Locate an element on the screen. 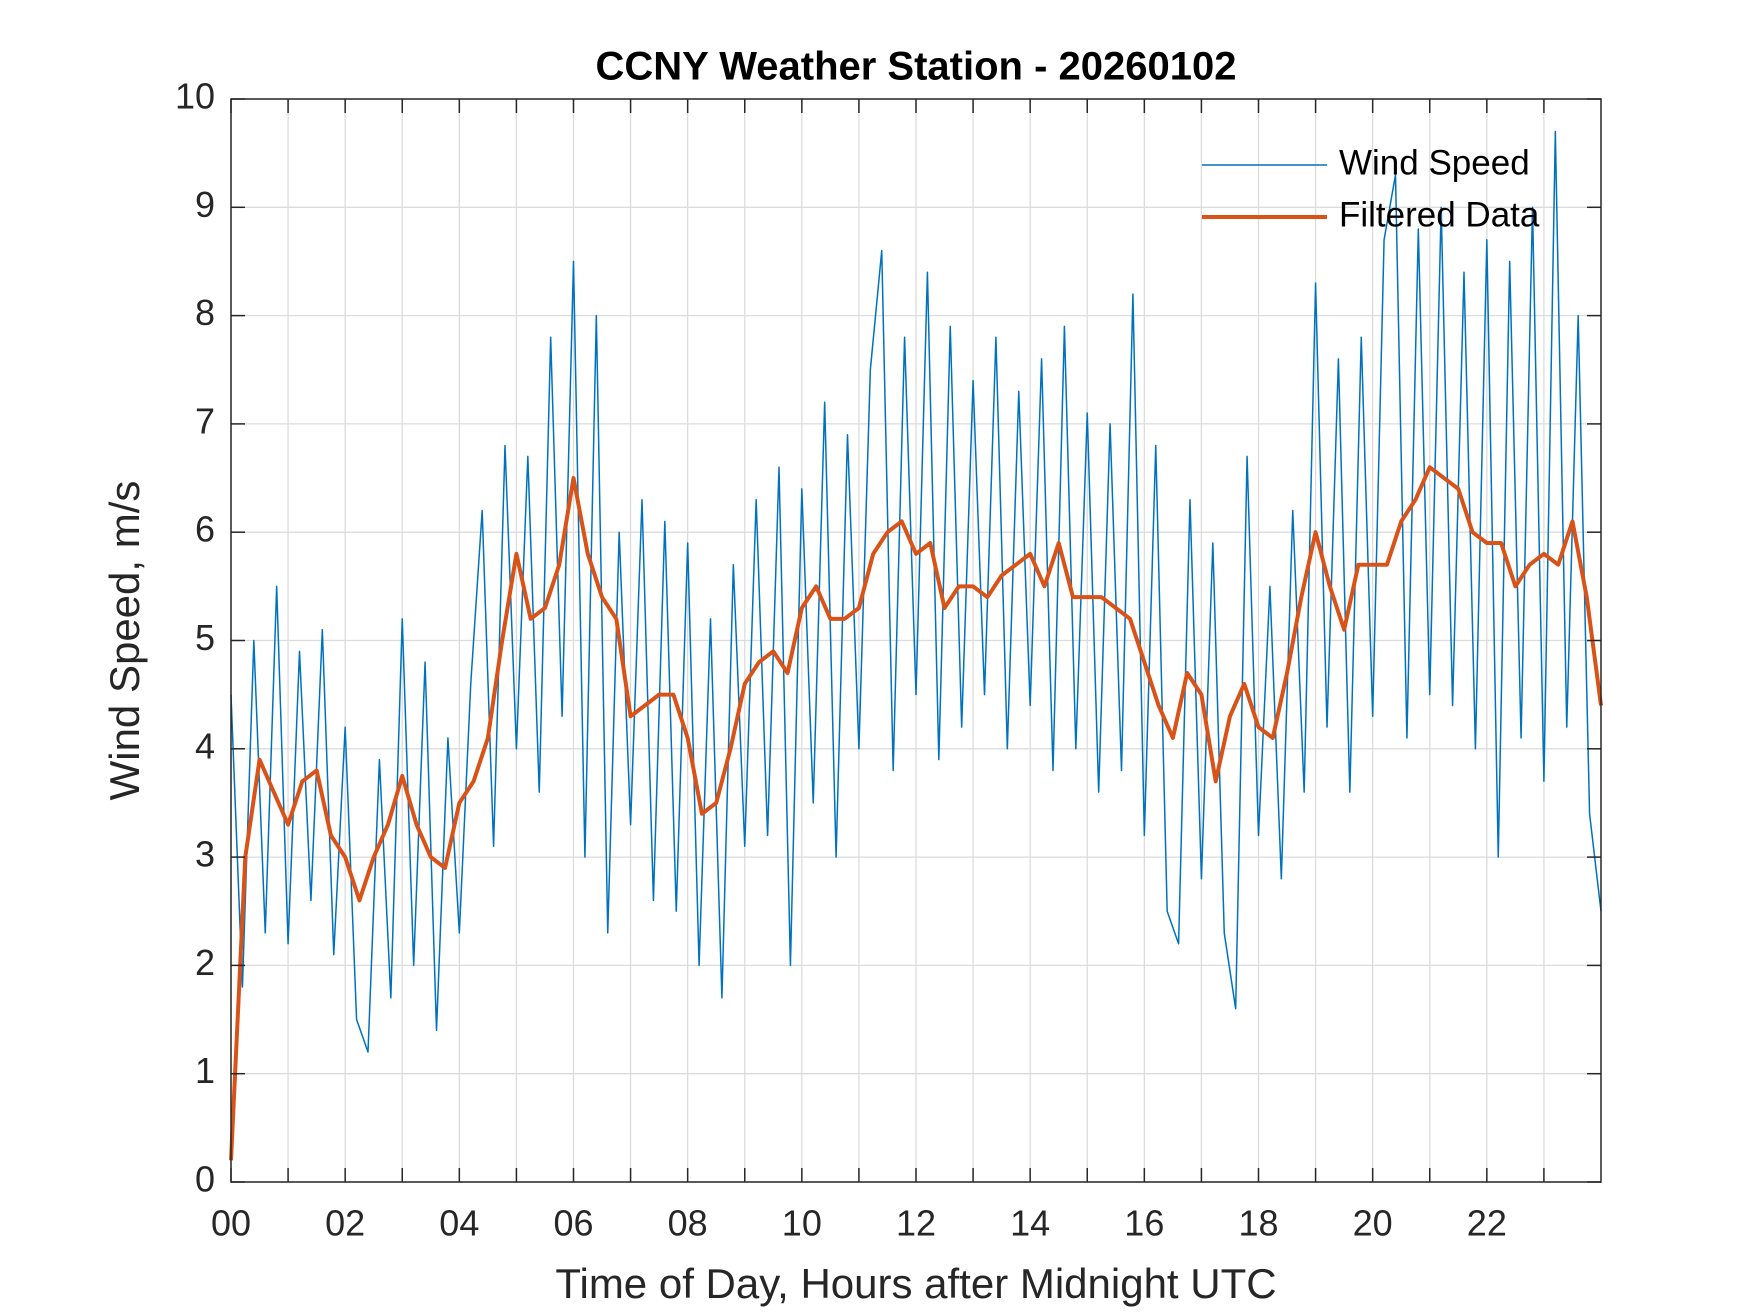 This screenshot has height=1313, width=1750. x-tick-label: 02 is located at coordinates (345, 1223).